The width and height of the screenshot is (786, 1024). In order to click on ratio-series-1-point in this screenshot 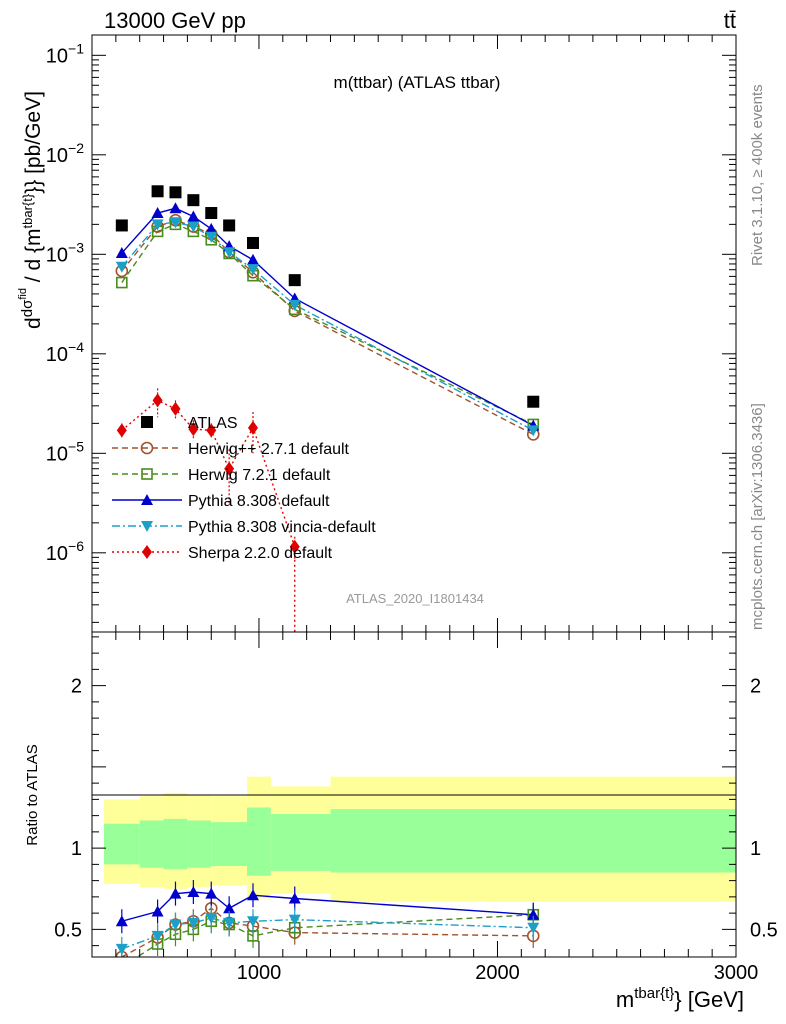, I will do `click(122, 967)`.